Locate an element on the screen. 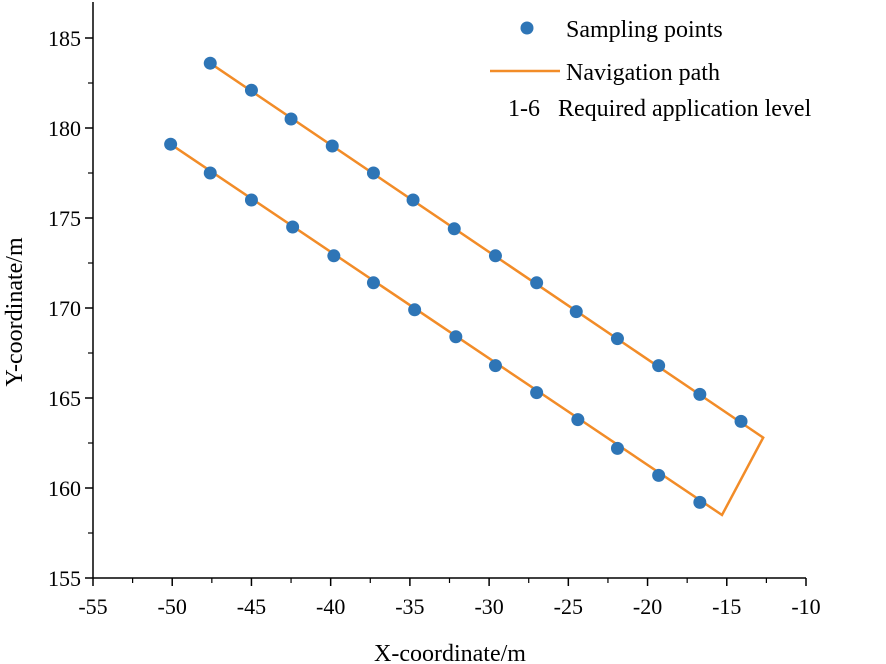 The width and height of the screenshot is (886, 664). y-tick-label: 165 is located at coordinates (64, 398).